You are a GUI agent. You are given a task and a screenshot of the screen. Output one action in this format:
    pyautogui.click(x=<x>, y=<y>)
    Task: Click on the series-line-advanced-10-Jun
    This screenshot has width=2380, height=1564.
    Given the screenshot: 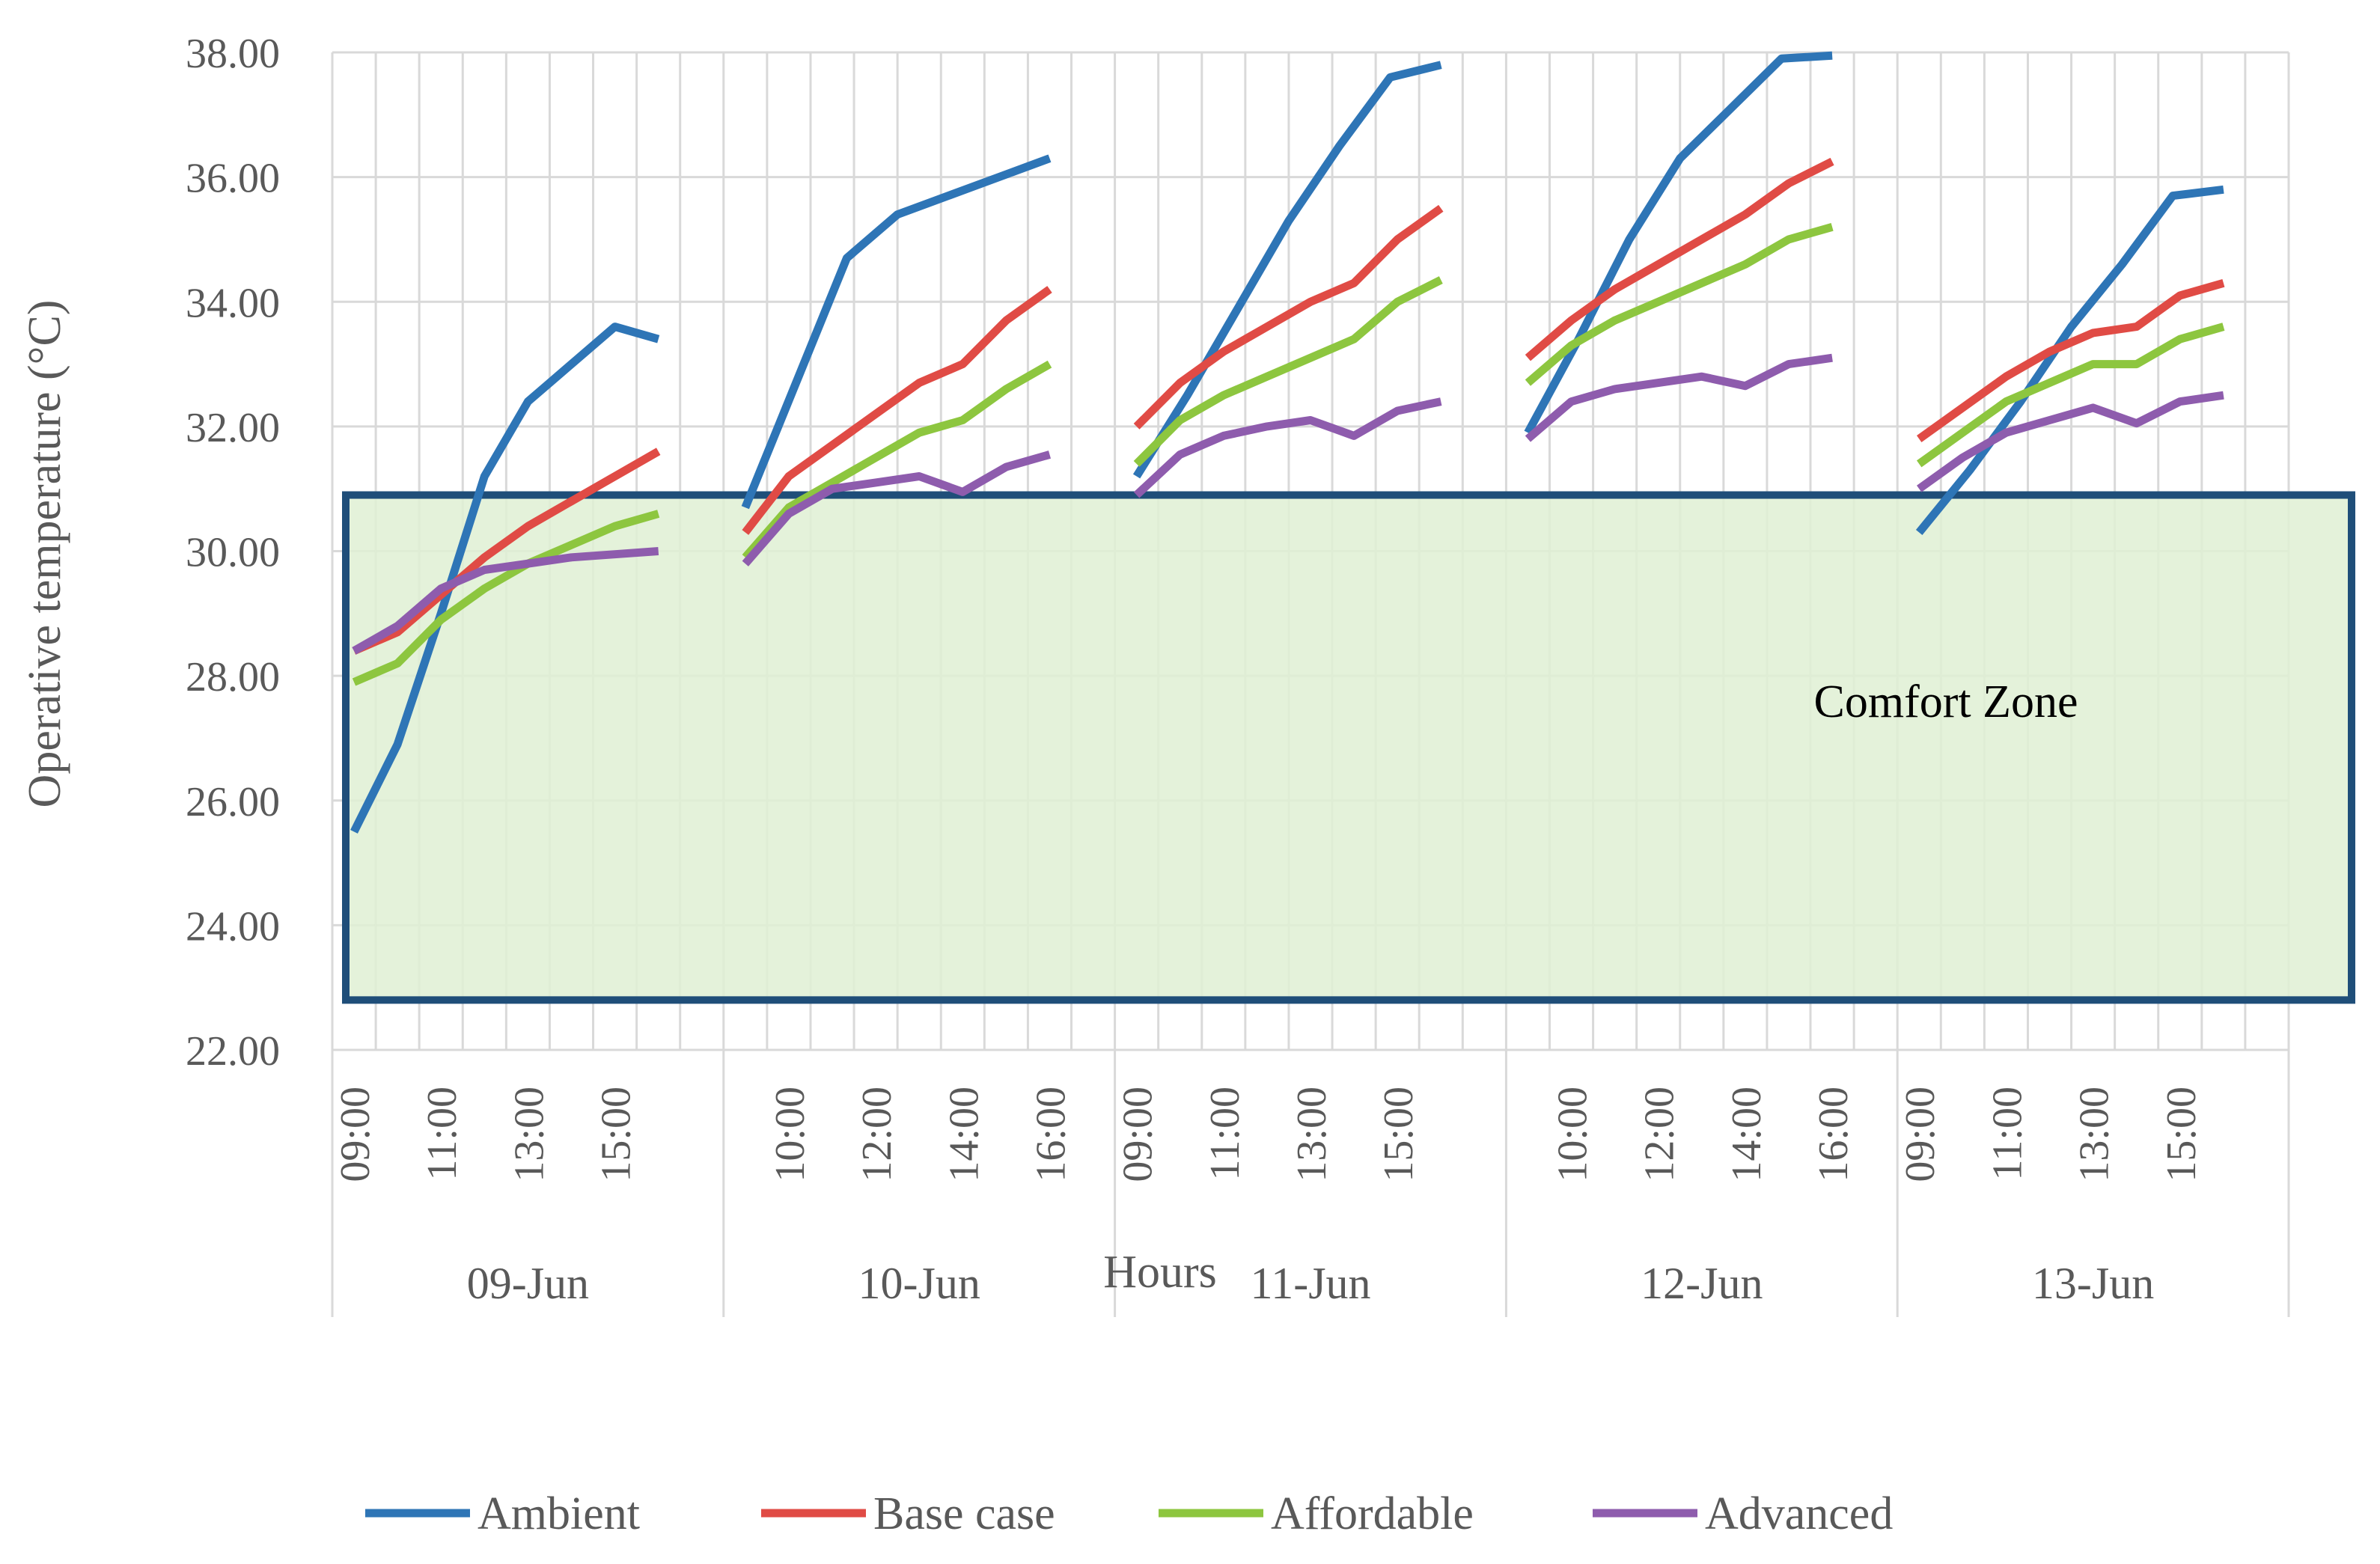 What is the action you would take?
    pyautogui.click(x=897, y=508)
    